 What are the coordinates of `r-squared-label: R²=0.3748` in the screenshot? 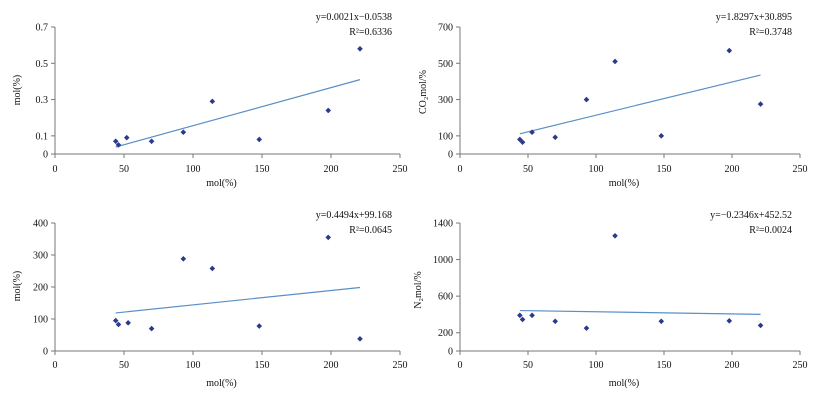 It's located at (770, 32).